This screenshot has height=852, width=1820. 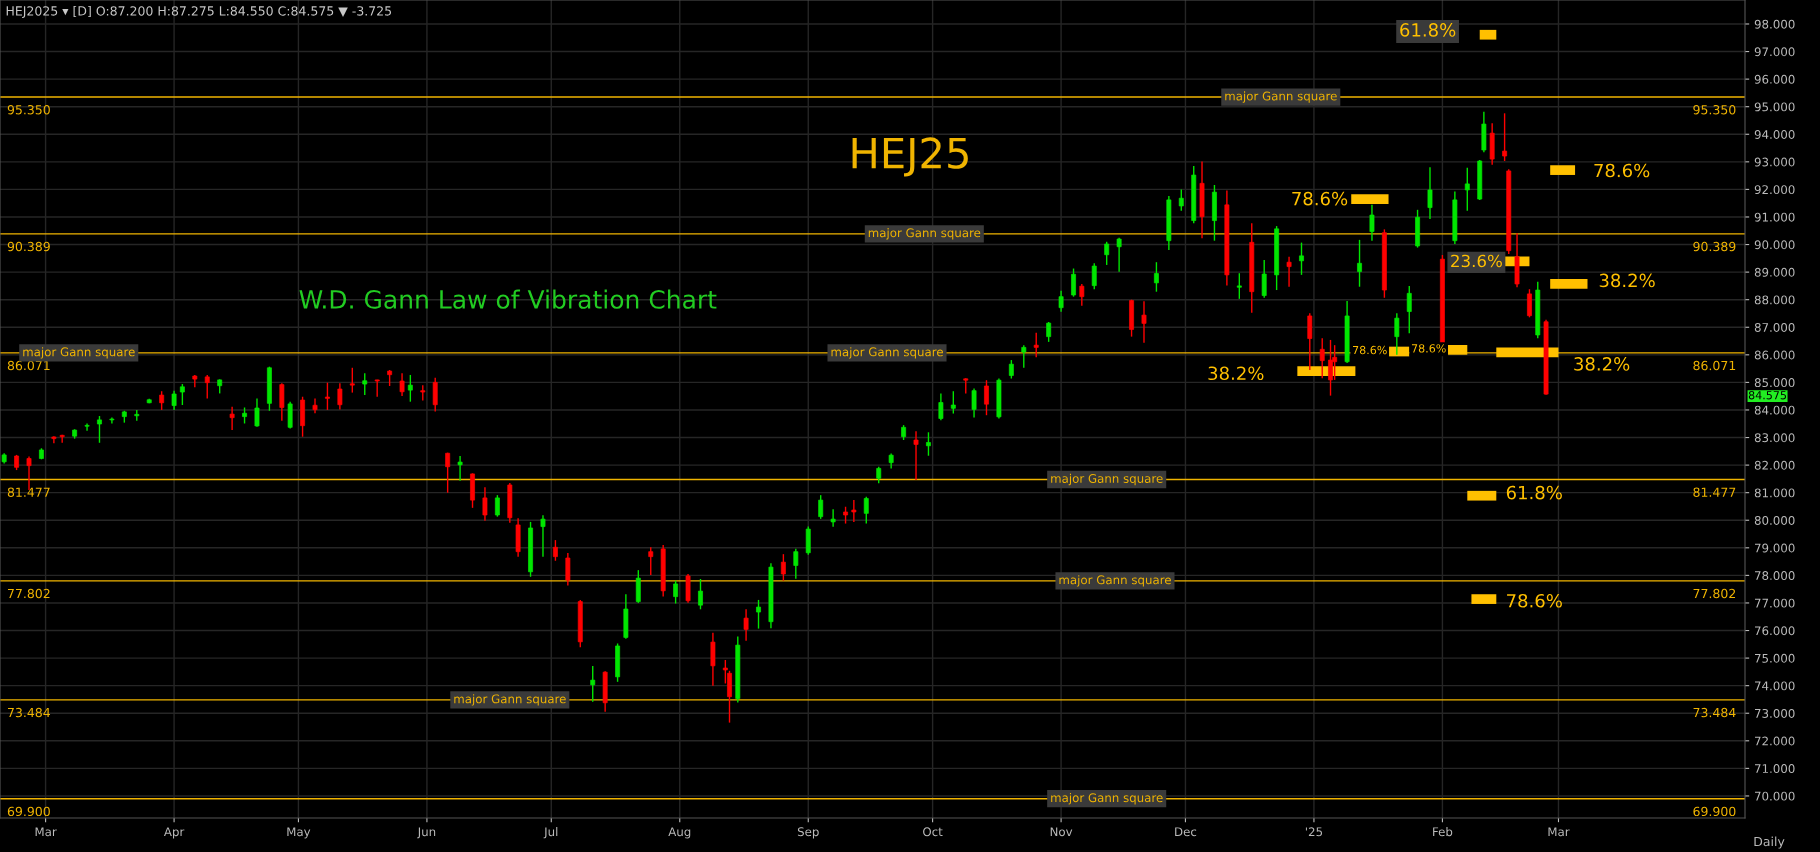 What do you see at coordinates (299, 833) in the screenshot?
I see `x-tick-label: May` at bounding box center [299, 833].